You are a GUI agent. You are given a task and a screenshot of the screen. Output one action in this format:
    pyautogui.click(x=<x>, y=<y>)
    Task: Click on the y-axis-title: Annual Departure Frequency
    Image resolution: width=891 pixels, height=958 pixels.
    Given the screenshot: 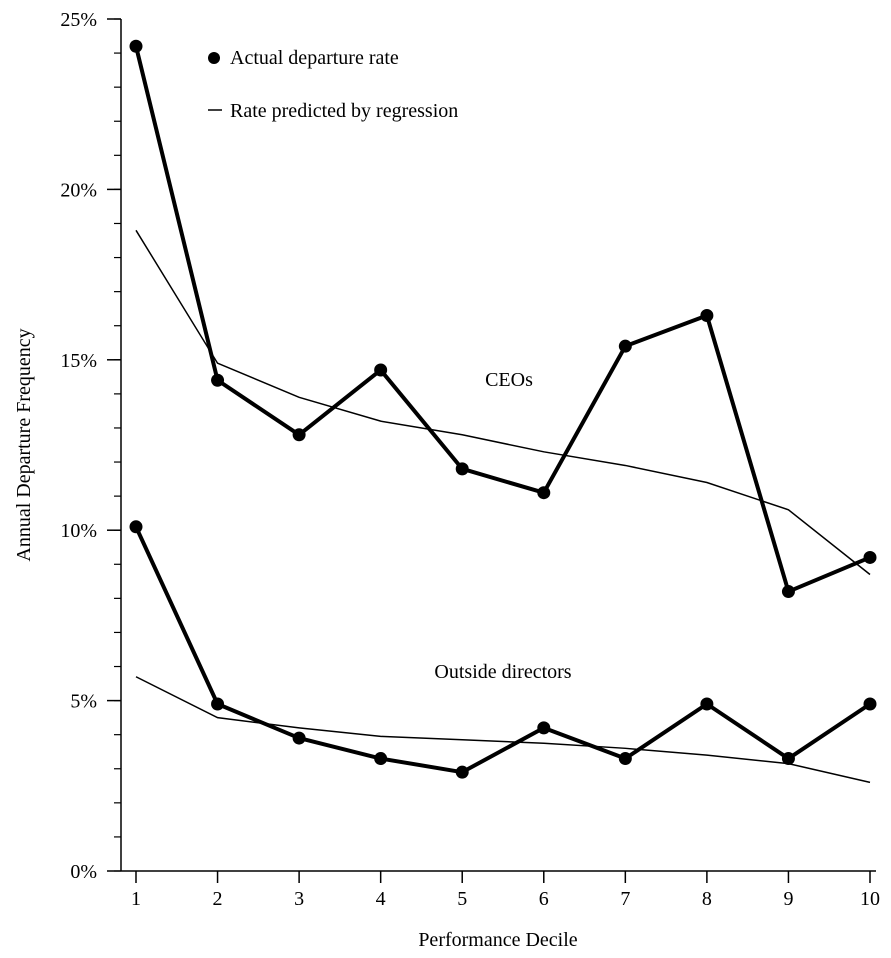 What is the action you would take?
    pyautogui.click(x=24, y=444)
    